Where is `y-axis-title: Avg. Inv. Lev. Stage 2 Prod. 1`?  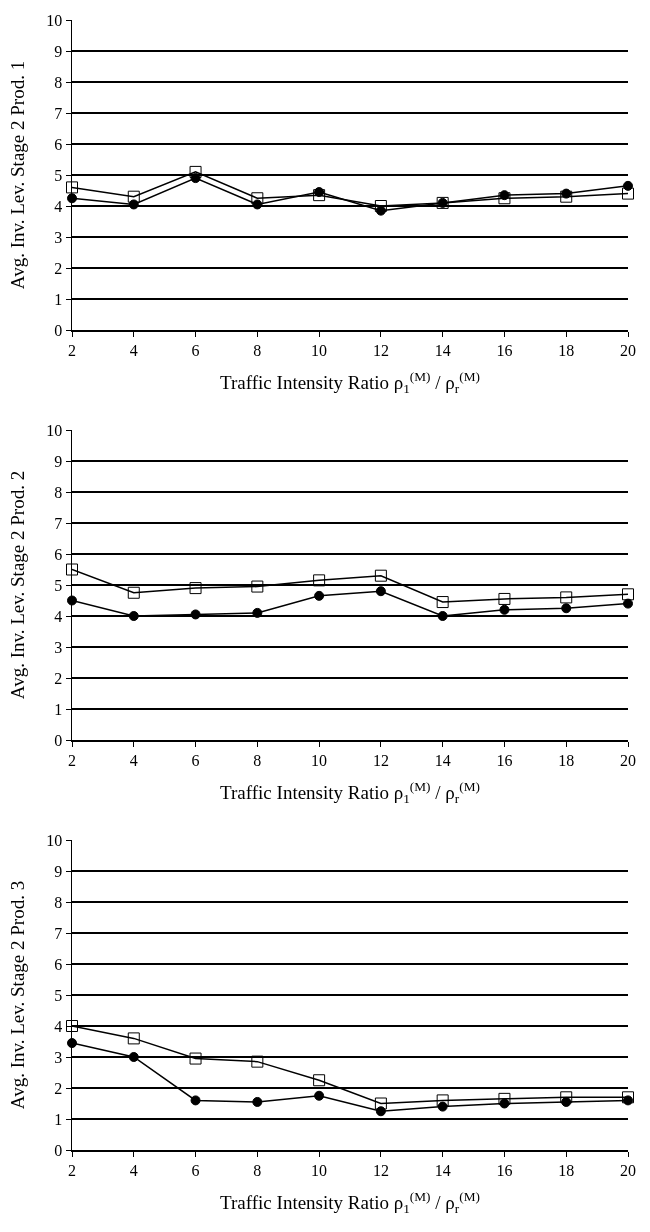
y-axis-title: Avg. Inv. Lev. Stage 2 Prod. 1 is located at coordinates (17, 175).